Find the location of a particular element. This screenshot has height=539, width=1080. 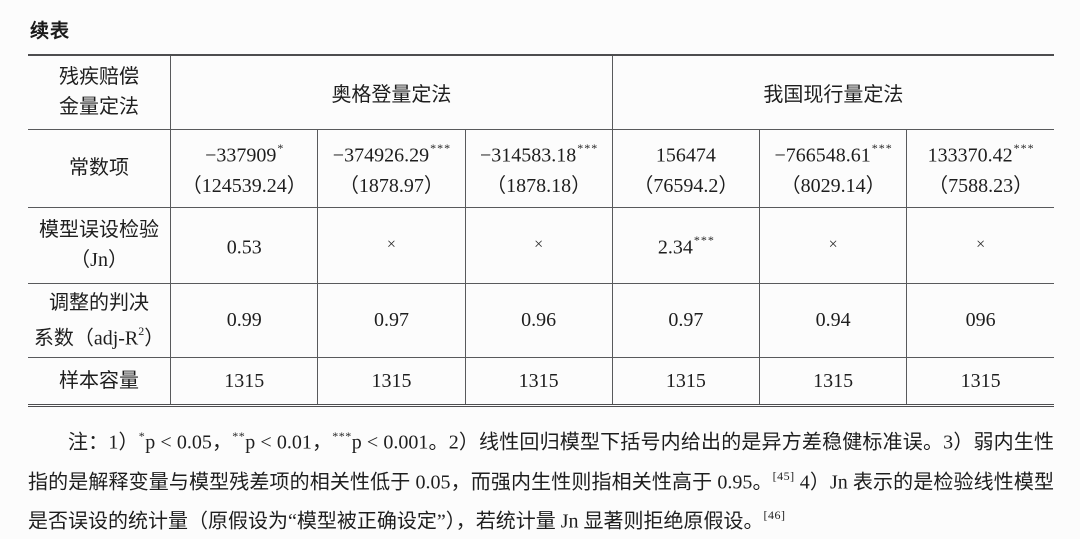

reference-marker-45: [45] is located at coordinates (783, 475).